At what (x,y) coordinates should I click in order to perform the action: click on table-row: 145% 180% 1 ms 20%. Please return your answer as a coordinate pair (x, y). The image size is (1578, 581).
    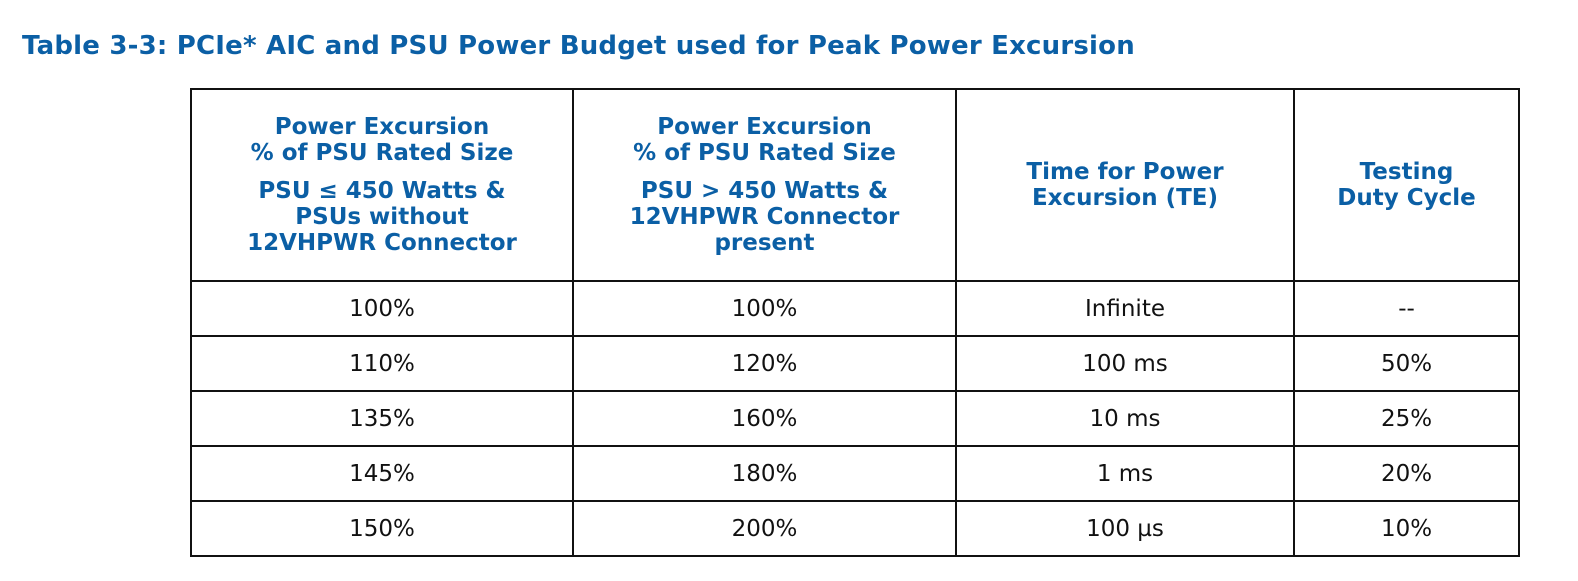
    Looking at the image, I should click on (855, 473).